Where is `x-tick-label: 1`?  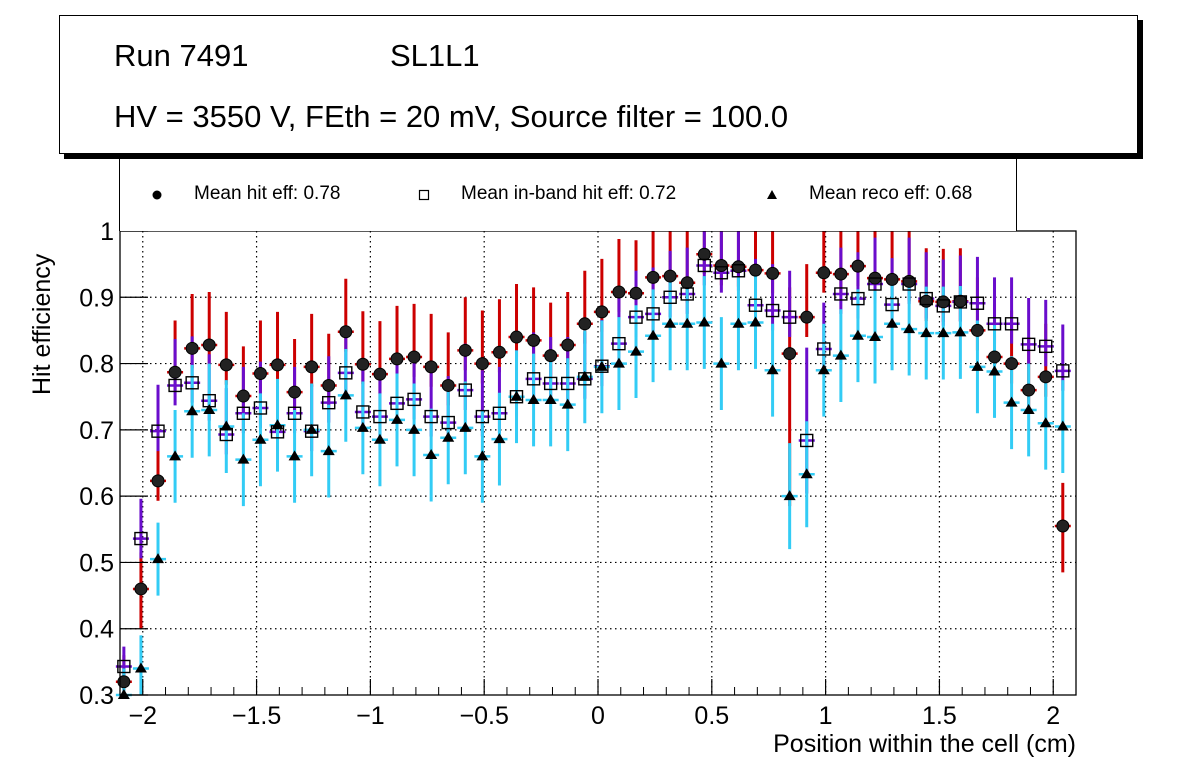
x-tick-label: 1 is located at coordinates (826, 716).